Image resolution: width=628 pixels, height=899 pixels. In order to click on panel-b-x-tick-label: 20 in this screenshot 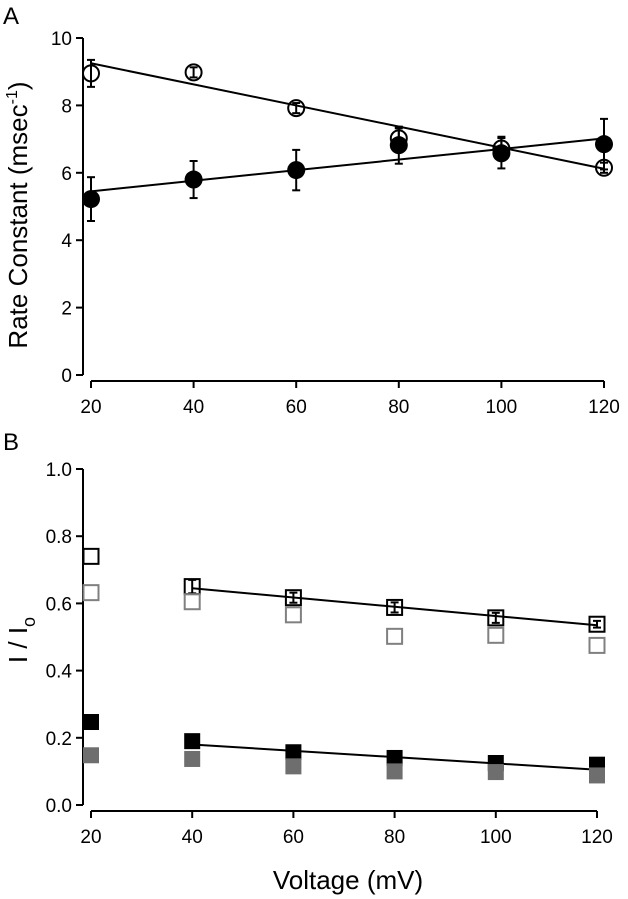, I will do `click(90, 837)`.